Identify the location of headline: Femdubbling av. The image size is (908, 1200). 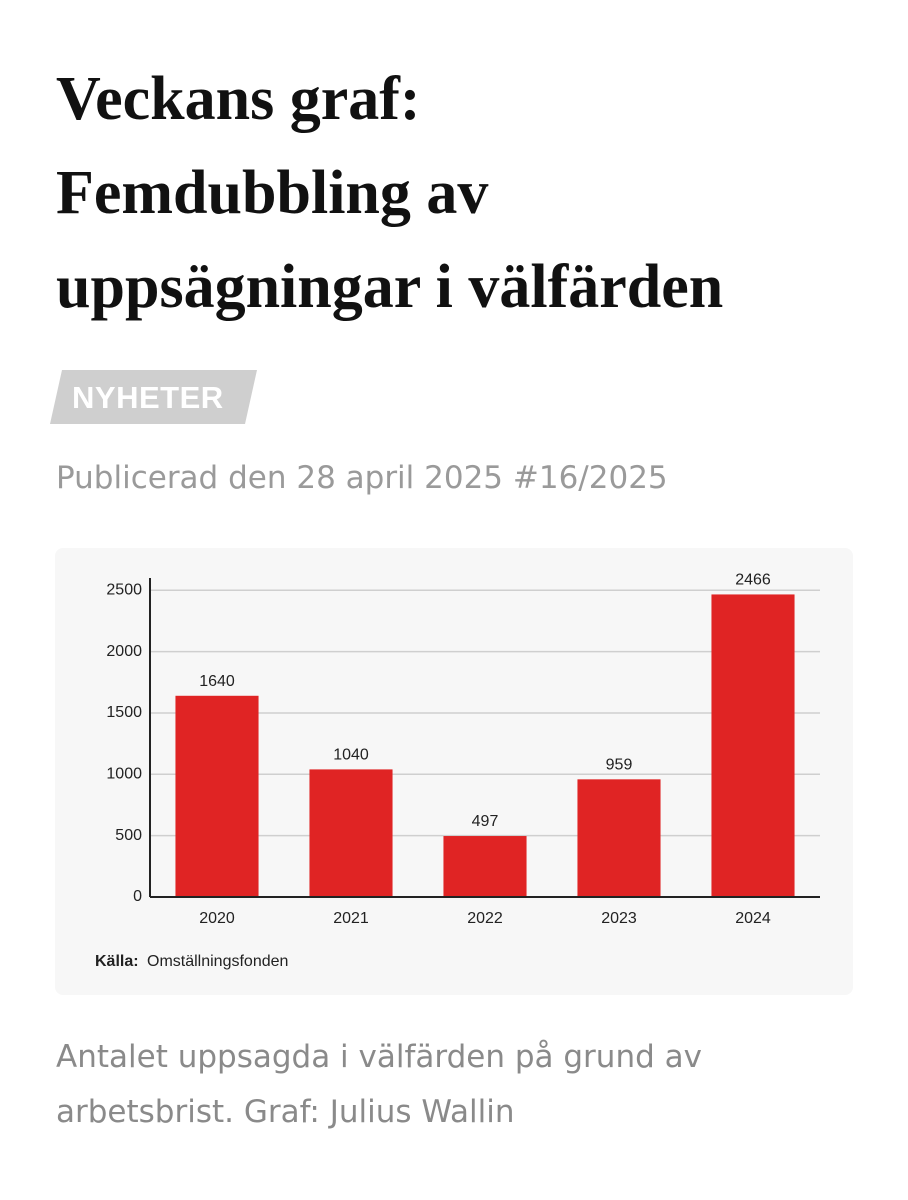
(272, 193).